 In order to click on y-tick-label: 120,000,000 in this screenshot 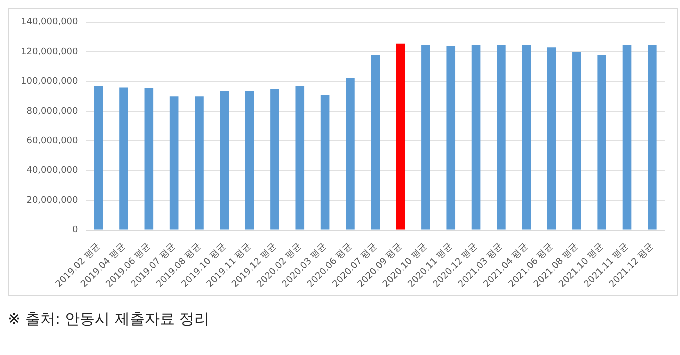, I will do `click(49, 52)`.